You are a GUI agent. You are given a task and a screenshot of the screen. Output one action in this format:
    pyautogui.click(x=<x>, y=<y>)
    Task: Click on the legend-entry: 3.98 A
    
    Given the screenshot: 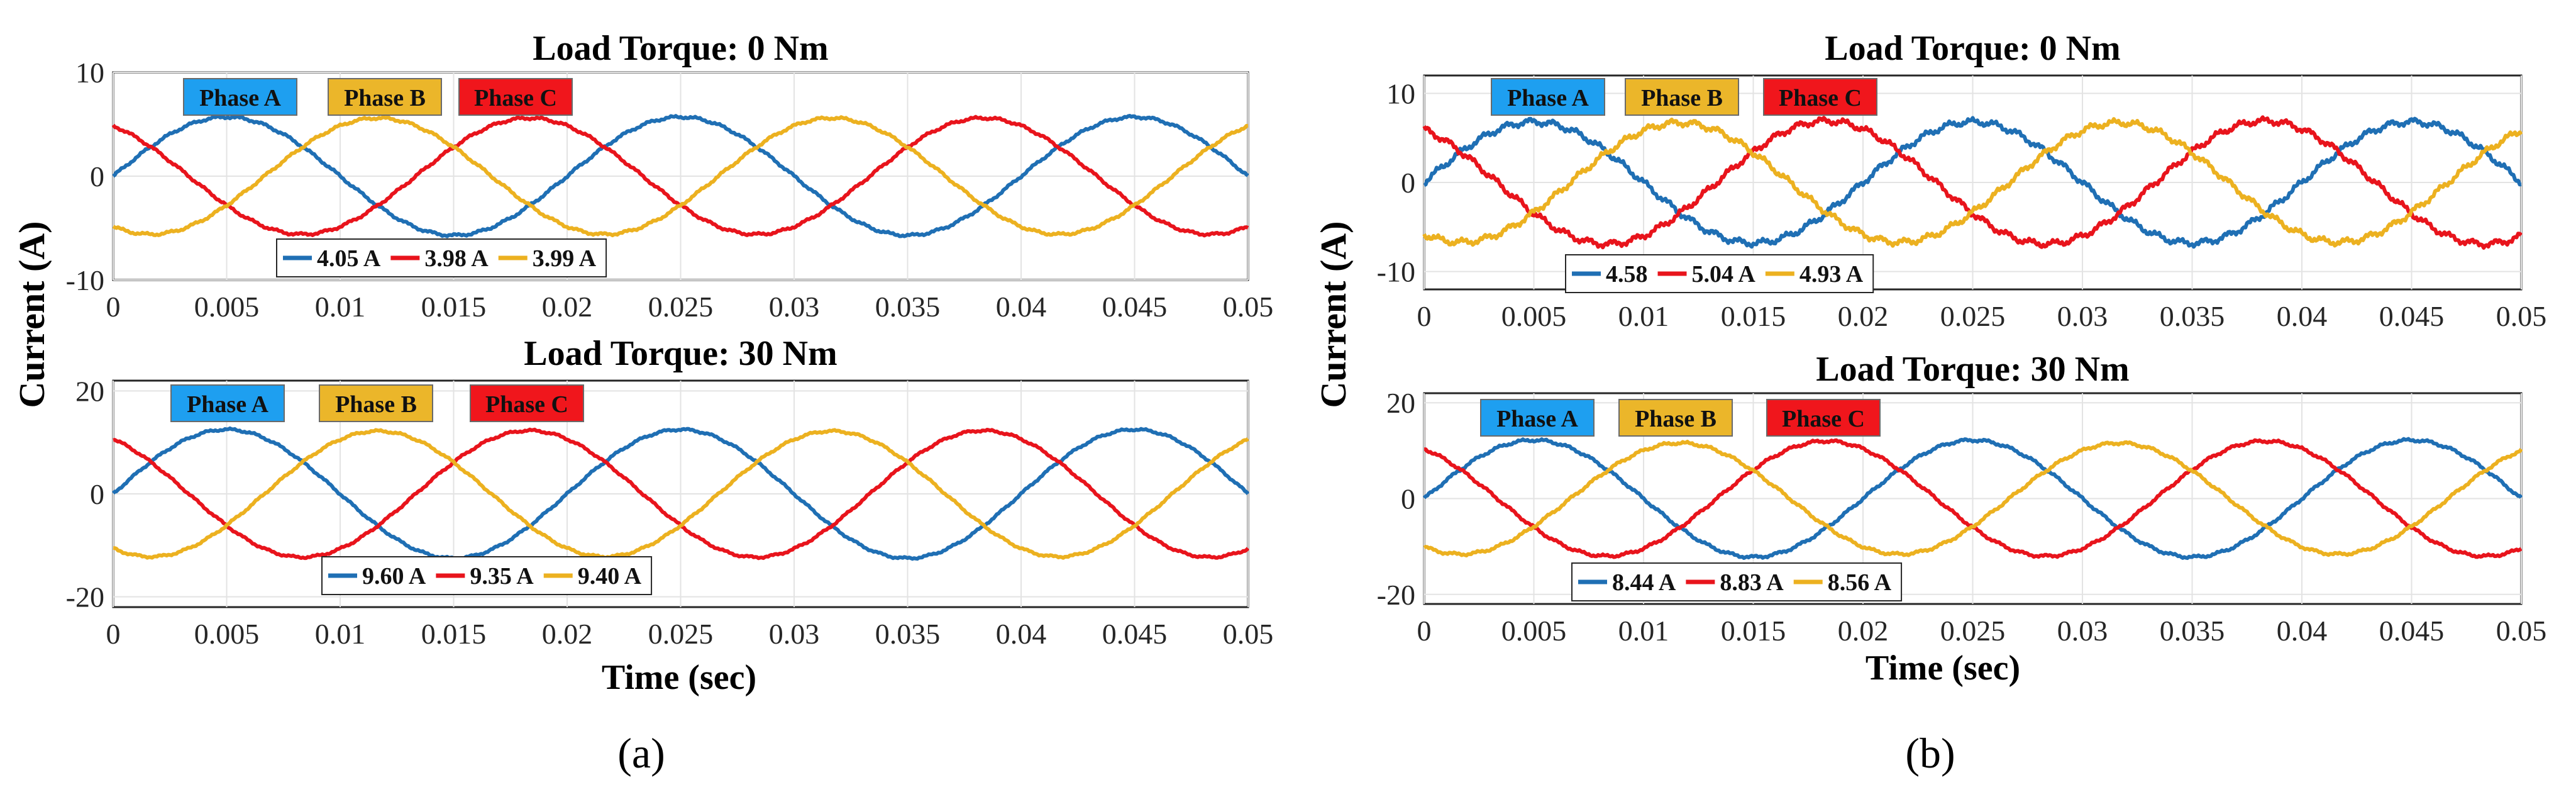 What is the action you would take?
    pyautogui.click(x=456, y=258)
    